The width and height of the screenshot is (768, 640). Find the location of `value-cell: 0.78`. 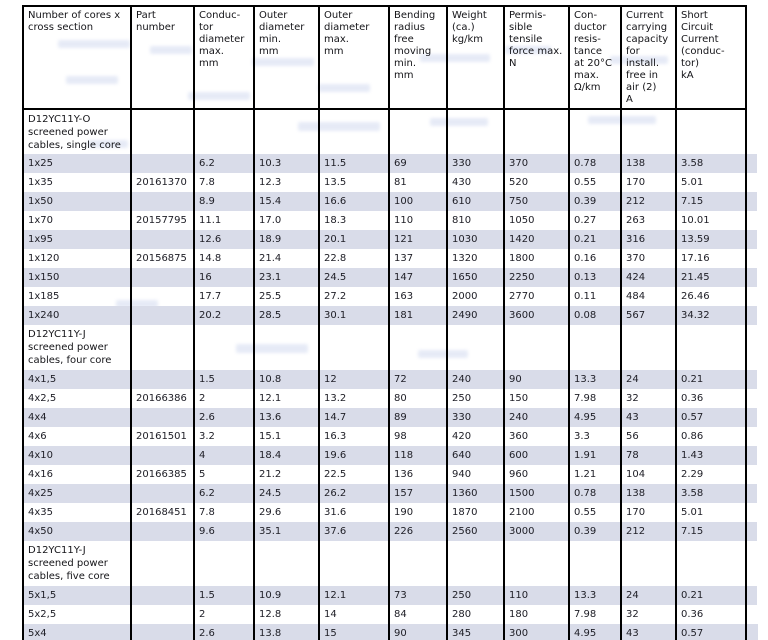

value-cell: 0.78 is located at coordinates (595, 493).